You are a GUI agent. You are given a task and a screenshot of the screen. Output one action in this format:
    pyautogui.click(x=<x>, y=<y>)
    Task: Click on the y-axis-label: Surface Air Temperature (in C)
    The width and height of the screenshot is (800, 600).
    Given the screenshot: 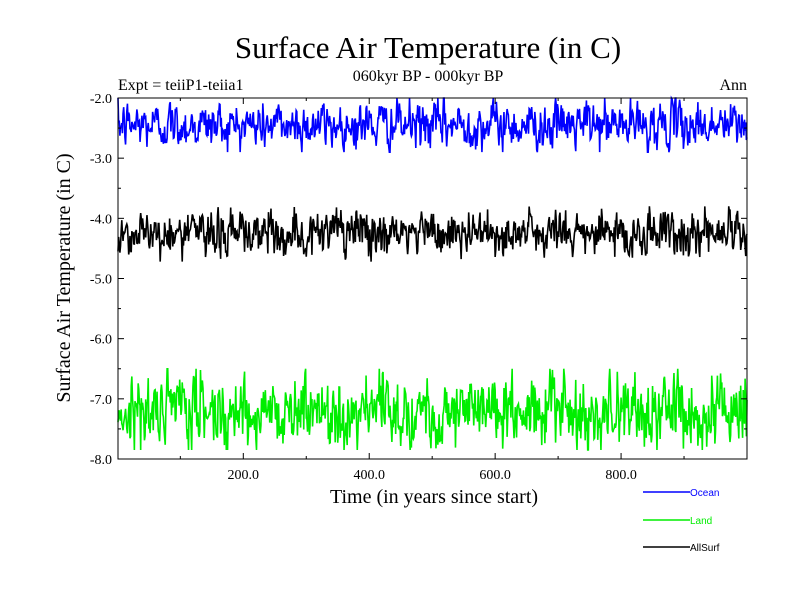 What is the action you would take?
    pyautogui.click(x=64, y=277)
    